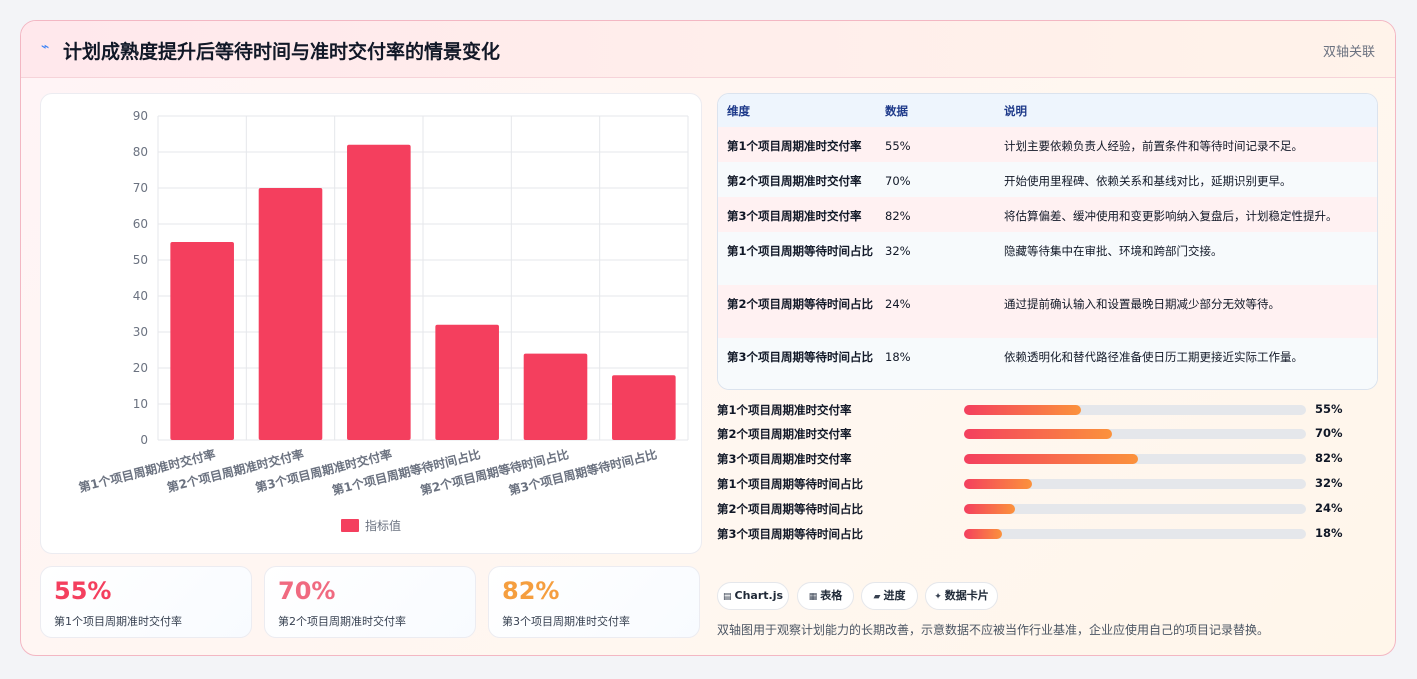  Describe the element at coordinates (1153, 146) in the screenshot. I see `table-cell: 计划主要依赖负责人经验，前置条件和等待时间记录不足。` at that location.